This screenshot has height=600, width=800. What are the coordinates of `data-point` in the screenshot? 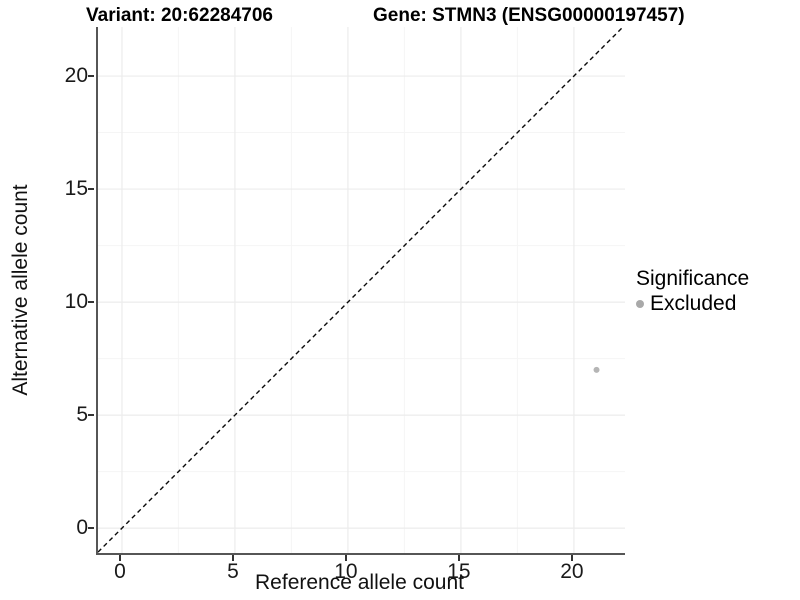 It's located at (596, 369).